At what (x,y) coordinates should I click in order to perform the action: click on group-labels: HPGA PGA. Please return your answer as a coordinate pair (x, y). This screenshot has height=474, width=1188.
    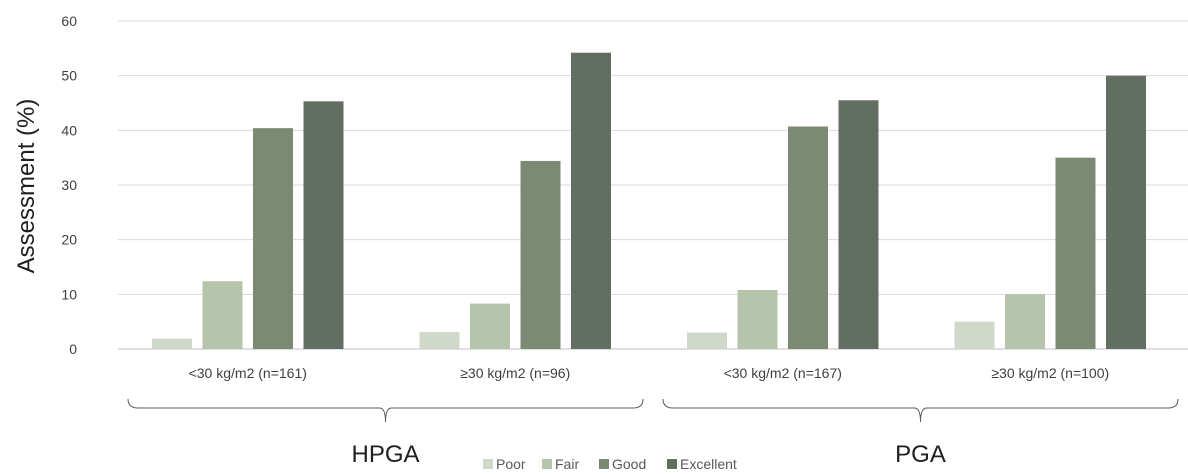
    Looking at the image, I should click on (648, 454).